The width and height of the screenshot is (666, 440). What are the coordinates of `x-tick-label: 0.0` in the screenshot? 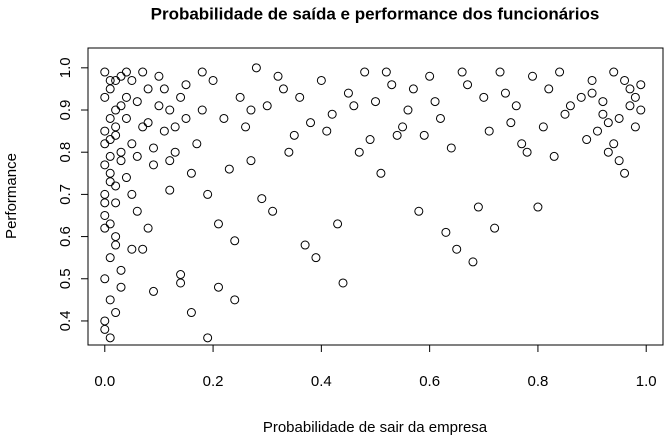 It's located at (104, 381).